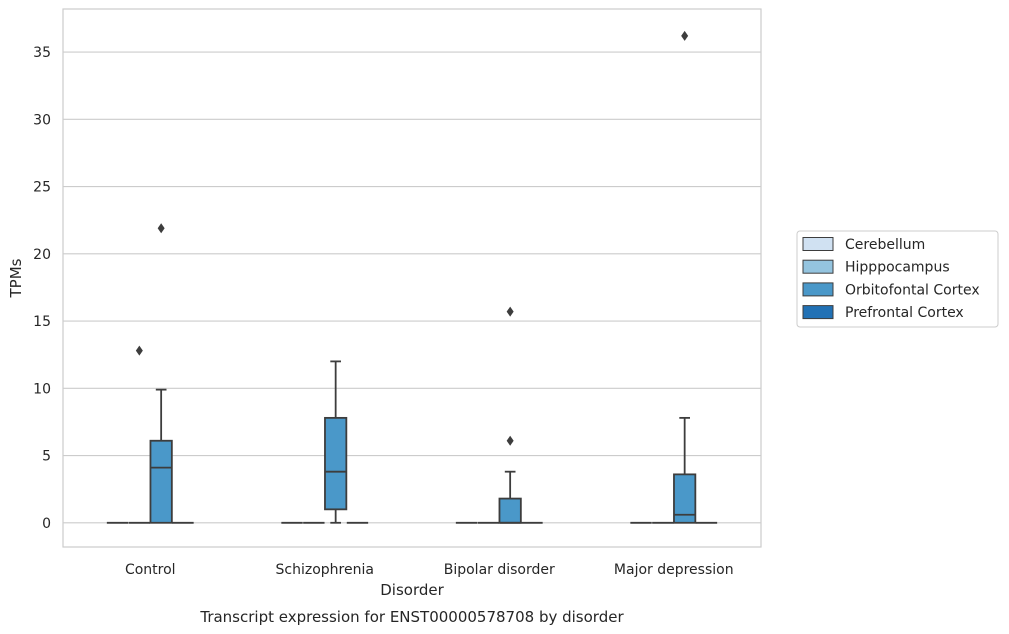 The height and width of the screenshot is (634, 1009). I want to click on legend-label: Hipppocampus, so click(897, 268).